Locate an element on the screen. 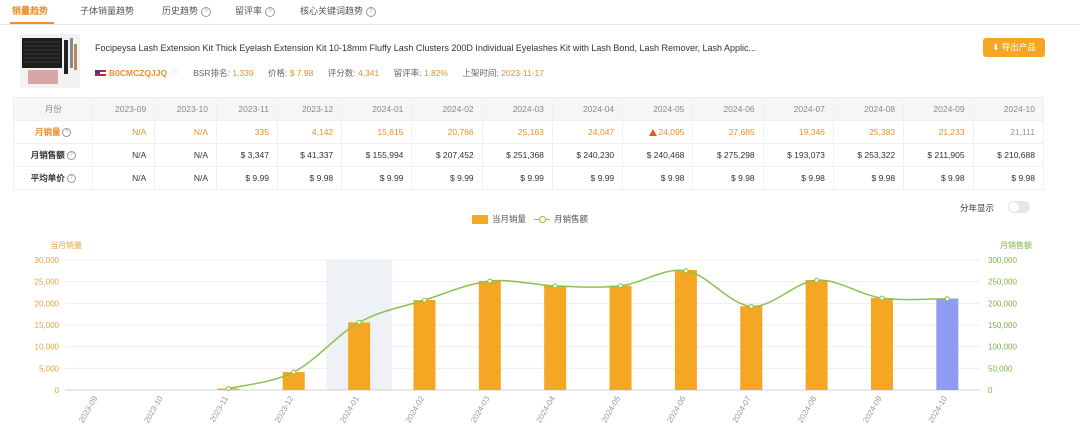 The image size is (1080, 445). bsr-label: BSR排名: is located at coordinates (211, 73).